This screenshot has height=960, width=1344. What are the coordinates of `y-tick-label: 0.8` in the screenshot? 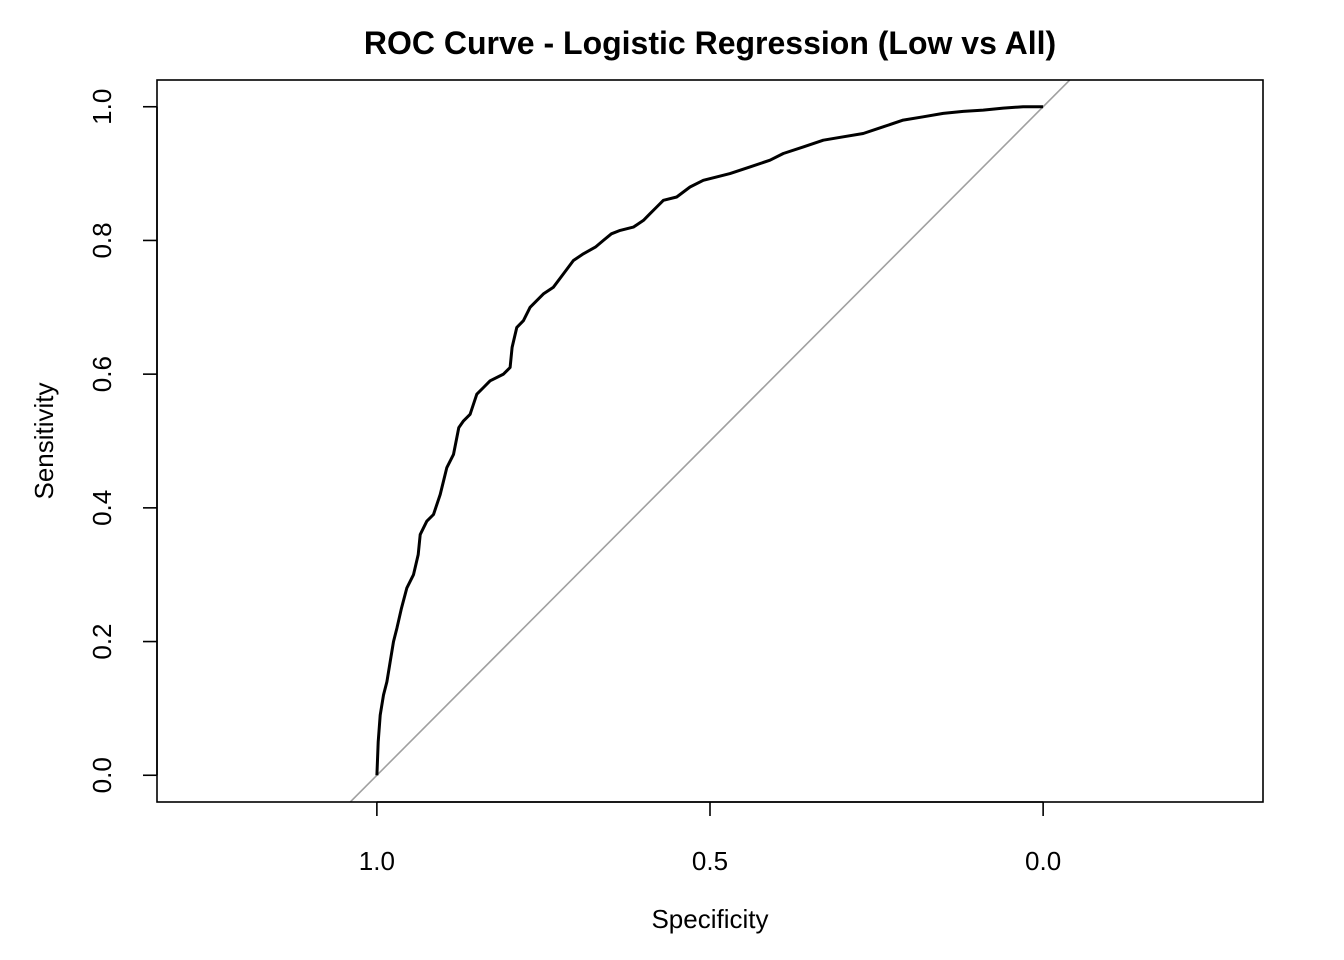 It's located at (102, 240).